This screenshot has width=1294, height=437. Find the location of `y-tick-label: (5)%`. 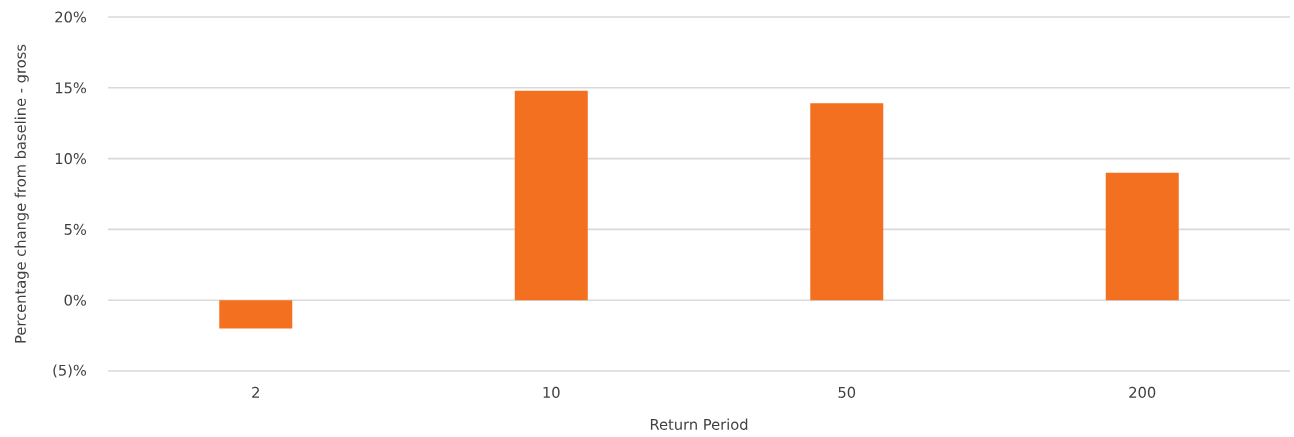

y-tick-label: (5)% is located at coordinates (70, 371).